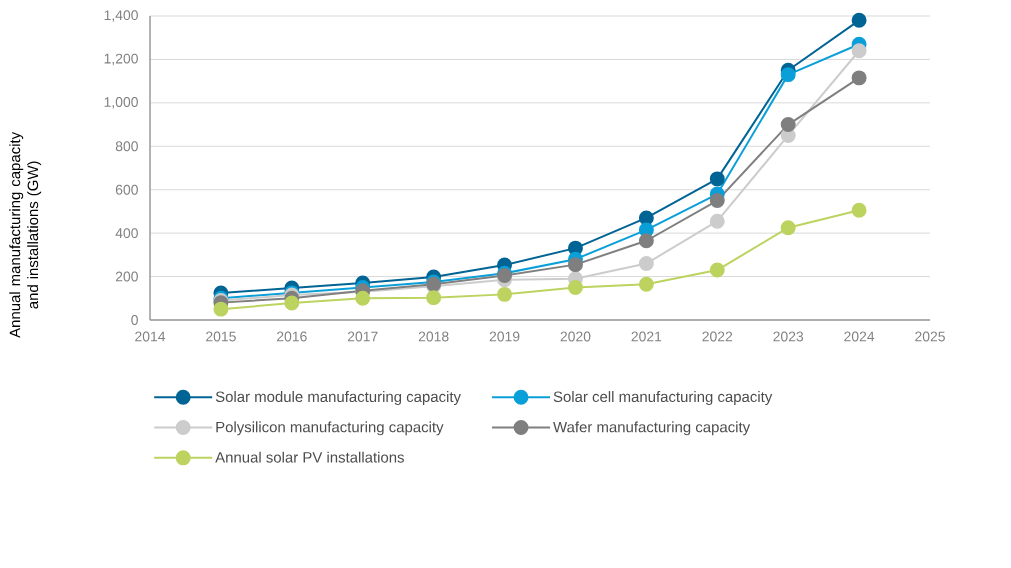 This screenshot has height=568, width=1011. What do you see at coordinates (575, 336) in the screenshot?
I see `x-tick-label: 2020` at bounding box center [575, 336].